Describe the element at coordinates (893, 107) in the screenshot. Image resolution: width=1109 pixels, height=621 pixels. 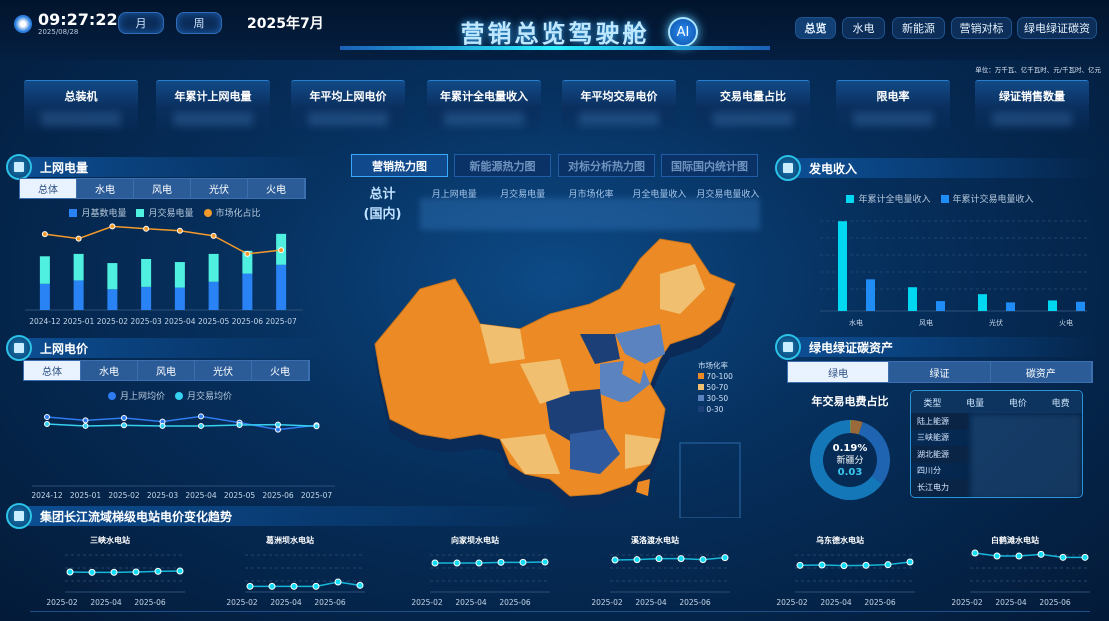
I see `kpi-card: 限电率` at that location.